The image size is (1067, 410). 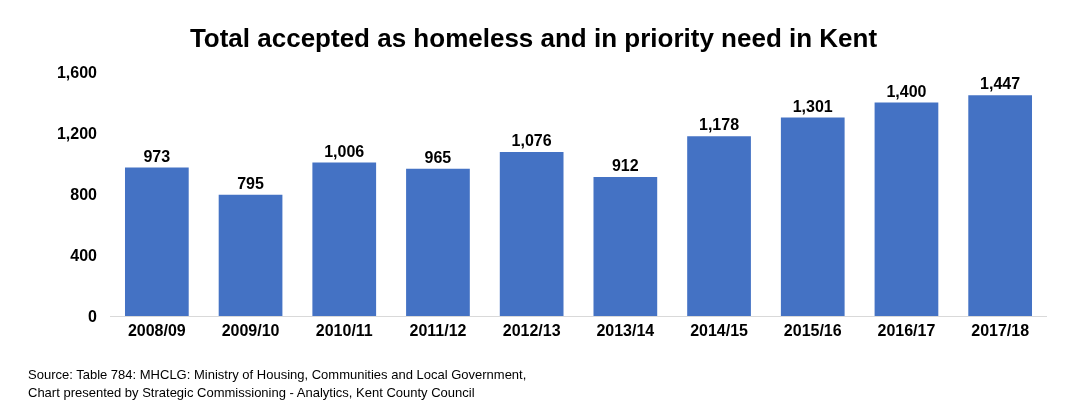 I want to click on x-tick-label: 2016/17, so click(x=906, y=331).